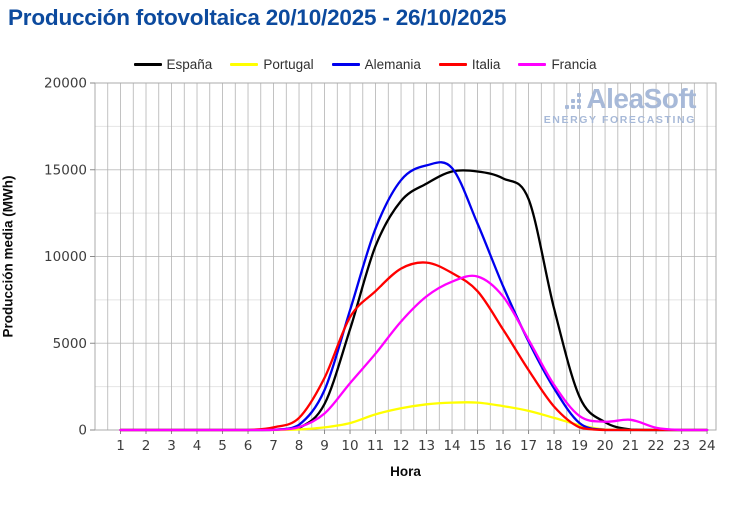  I want to click on x-tick-label: 10, so click(349, 446).